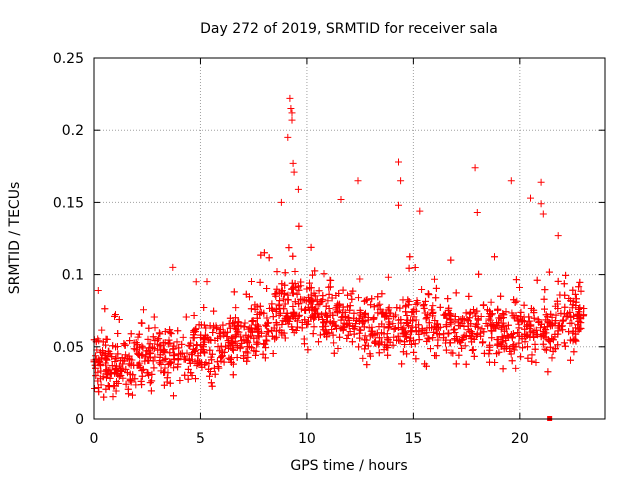 This screenshot has width=640, height=480. Describe the element at coordinates (73, 131) in the screenshot. I see `y-tick-label: 0.2` at that location.